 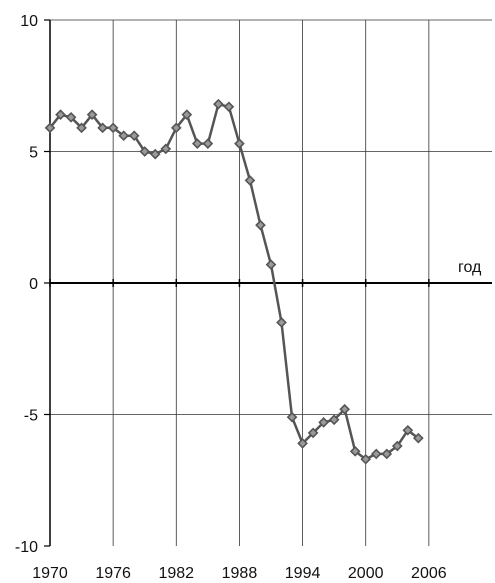 What do you see at coordinates (303, 573) in the screenshot?
I see `x-tick-label: 1994` at bounding box center [303, 573].